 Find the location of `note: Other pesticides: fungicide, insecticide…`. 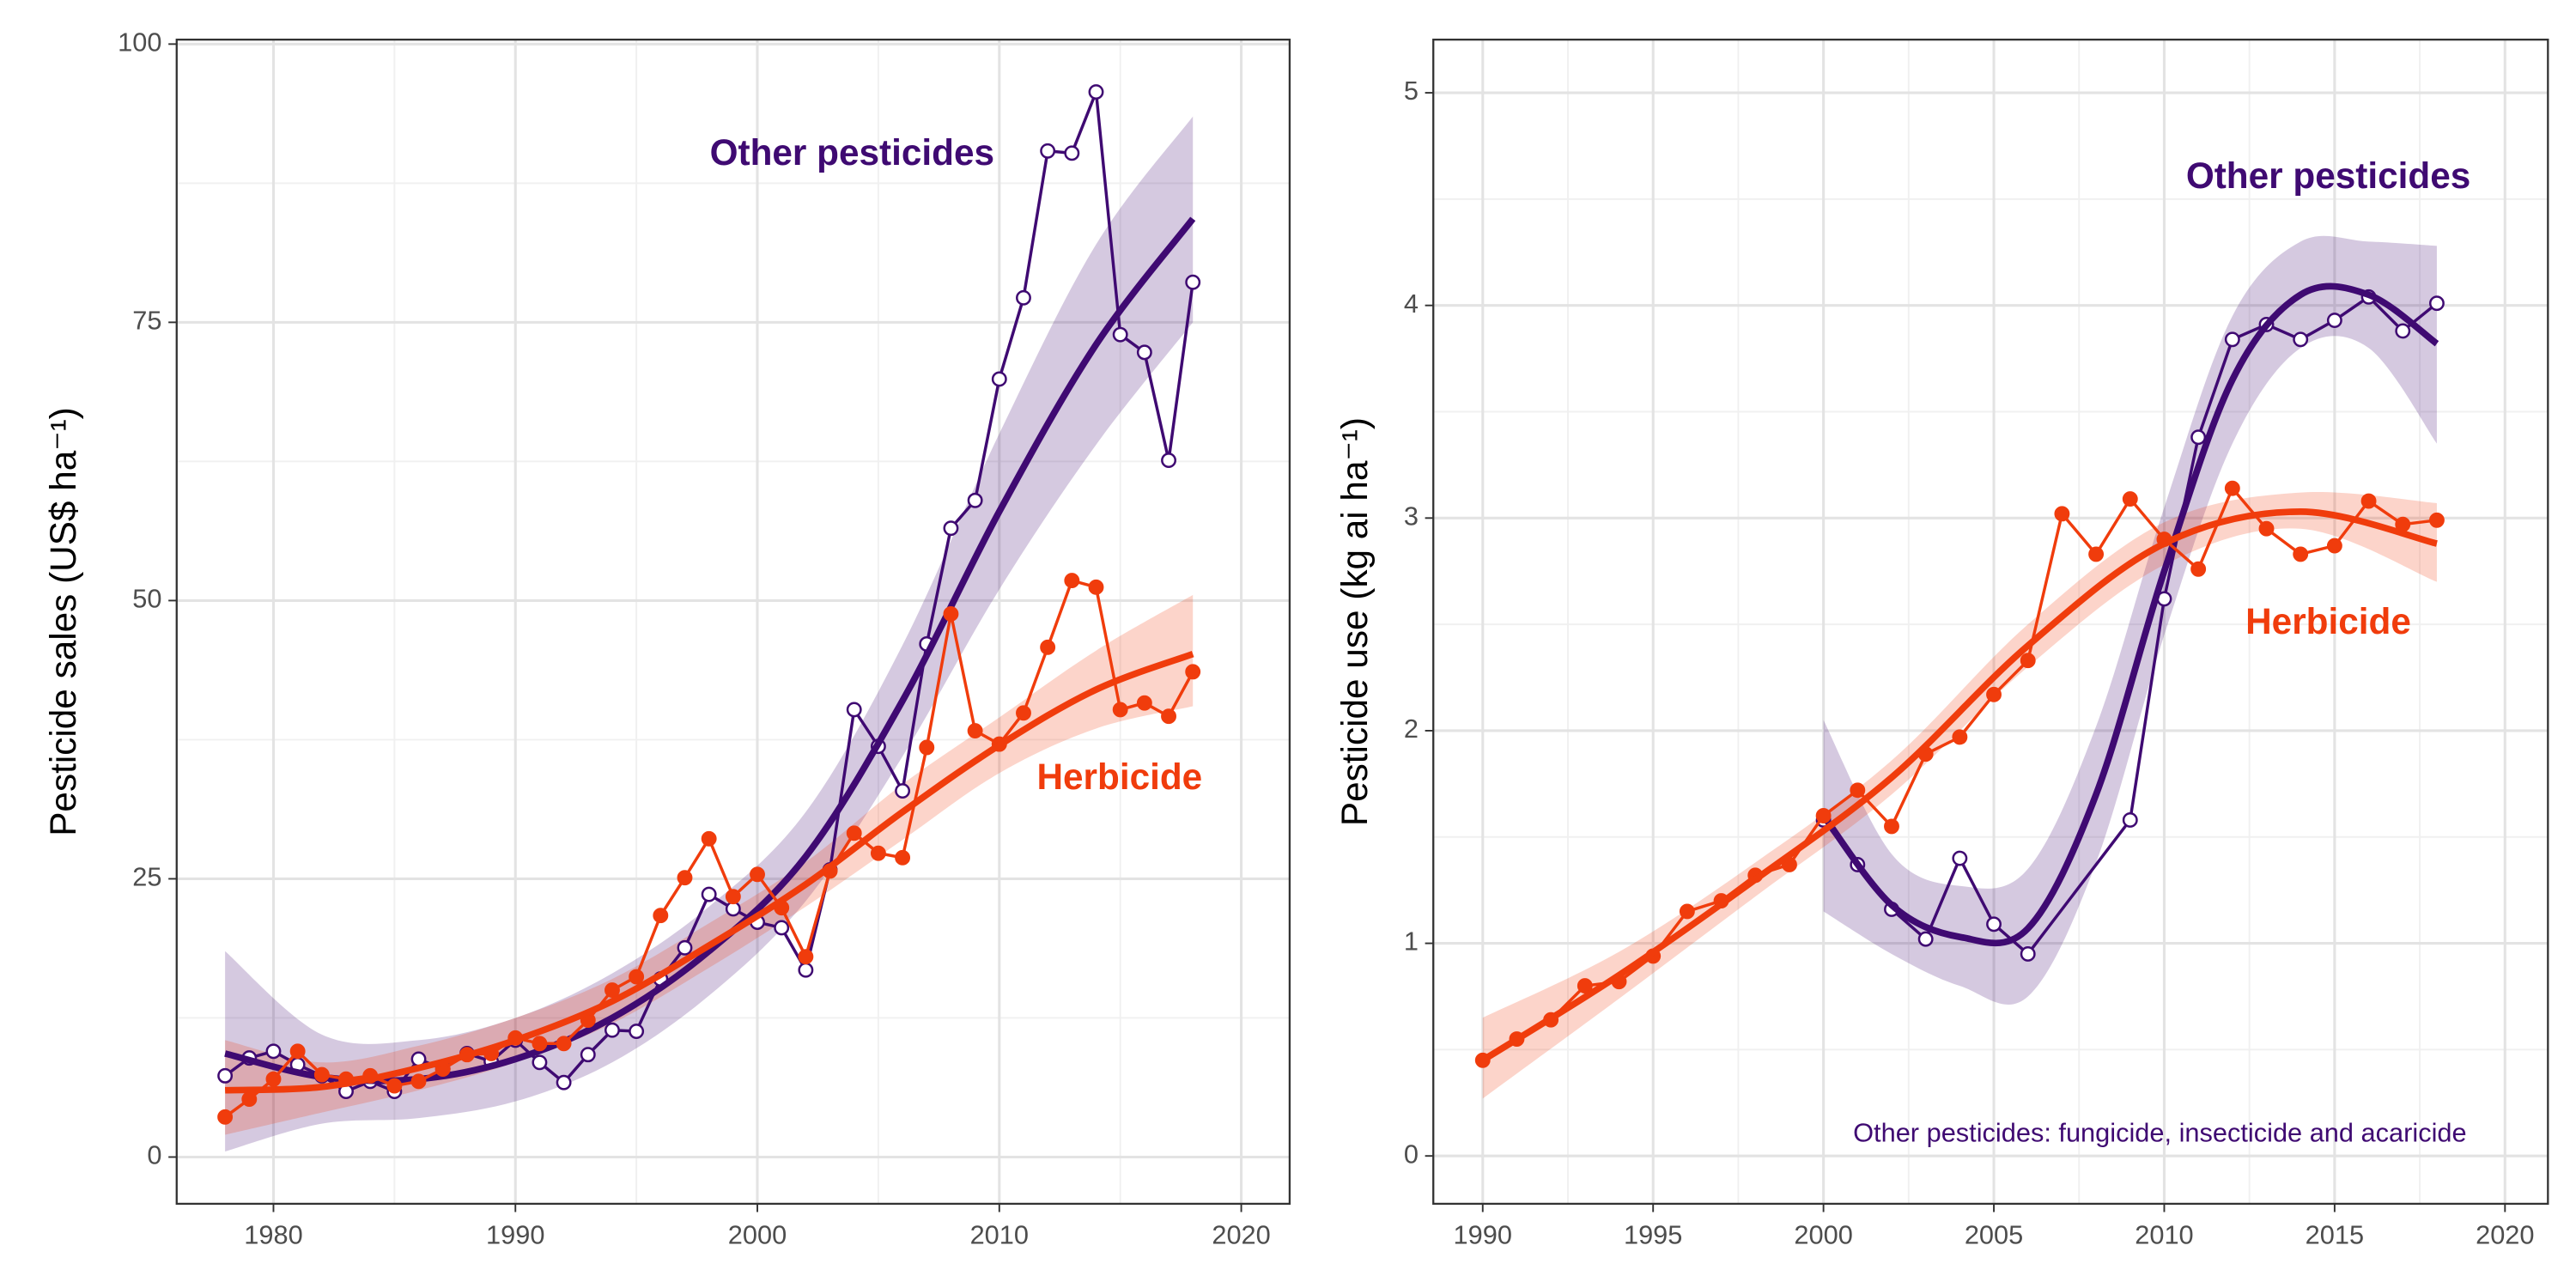

note: Other pesticides: fungicide, insecticide… is located at coordinates (2159, 1132).